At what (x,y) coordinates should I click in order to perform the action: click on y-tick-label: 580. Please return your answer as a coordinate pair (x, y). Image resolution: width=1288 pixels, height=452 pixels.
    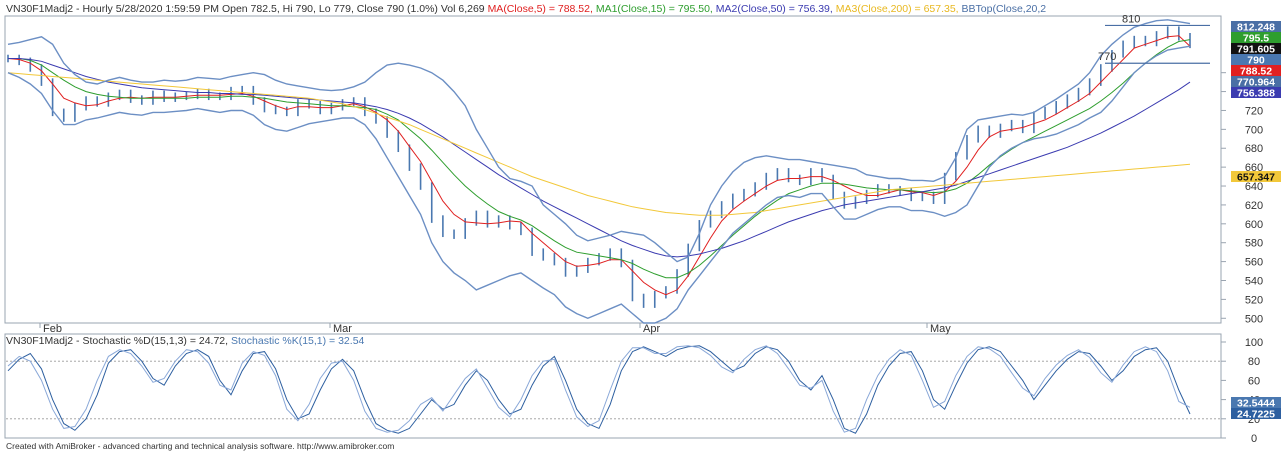
    Looking at the image, I should click on (1254, 244).